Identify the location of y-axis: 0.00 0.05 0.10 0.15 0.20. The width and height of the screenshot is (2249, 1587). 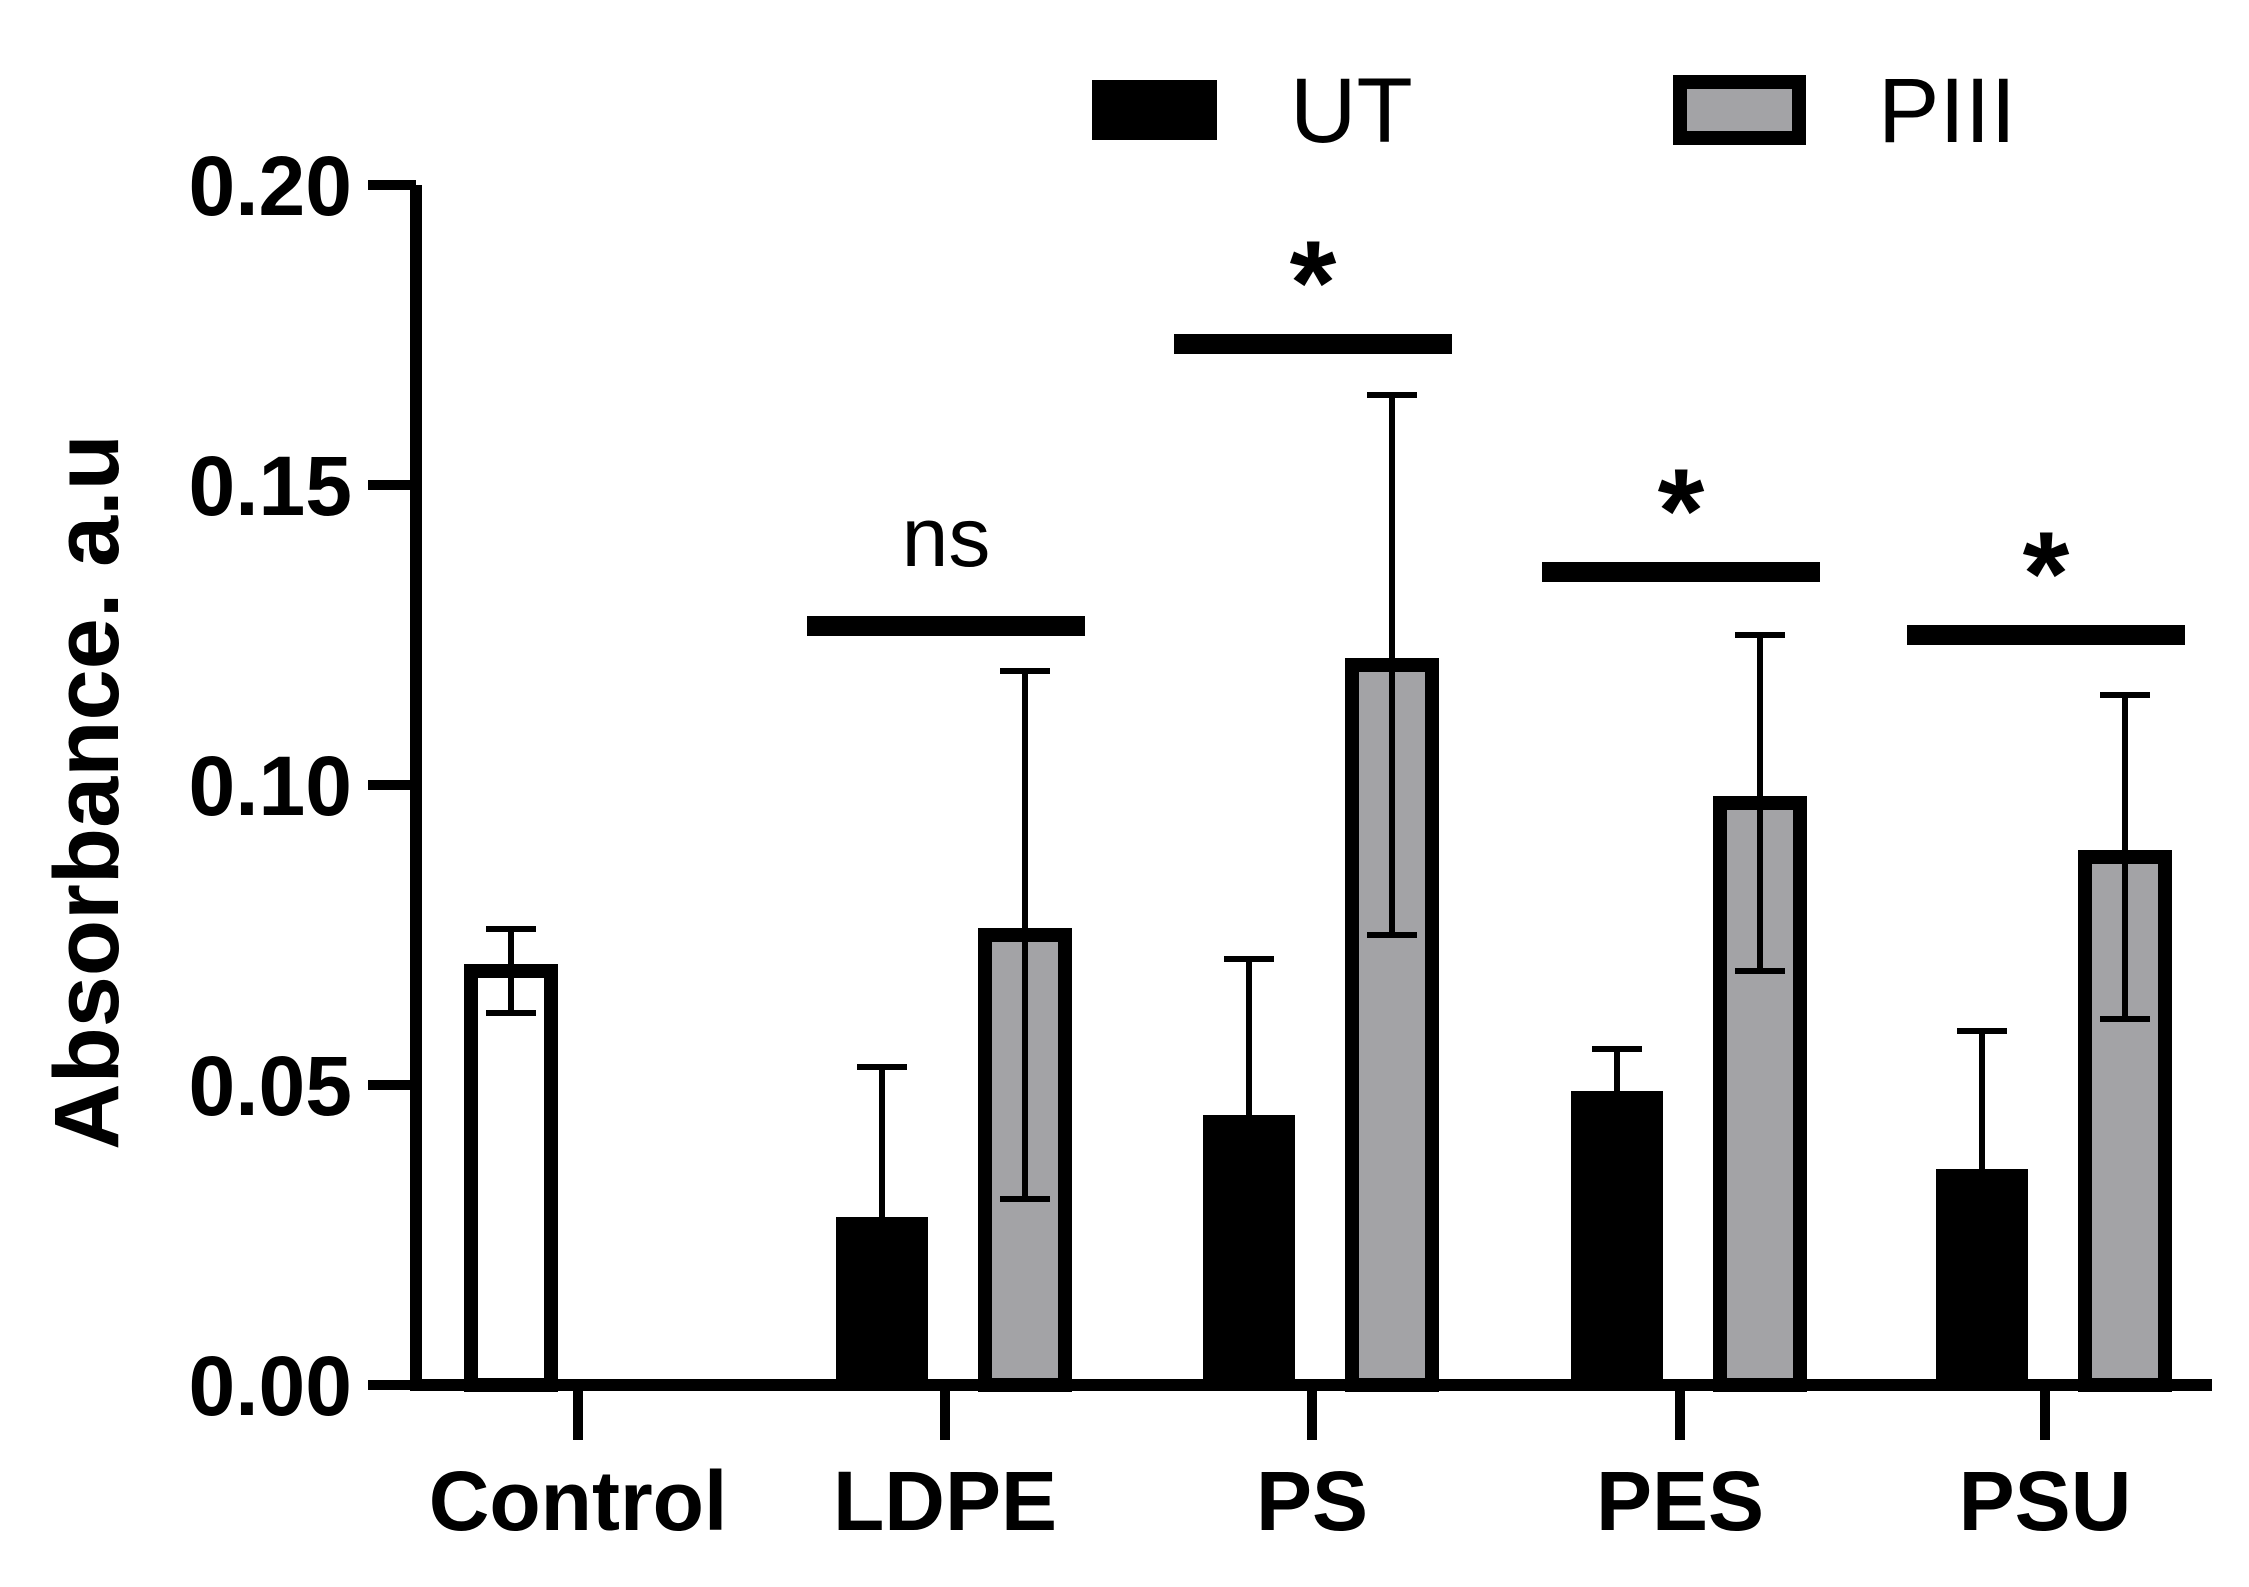
(305, 786).